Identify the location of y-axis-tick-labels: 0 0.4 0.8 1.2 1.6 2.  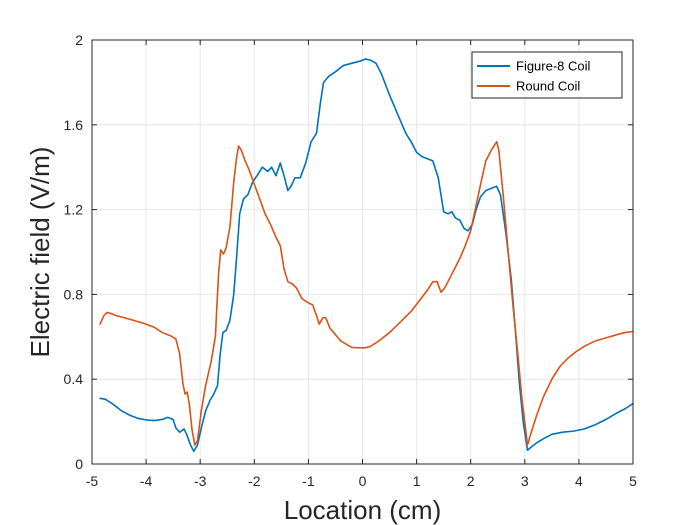
(74, 252).